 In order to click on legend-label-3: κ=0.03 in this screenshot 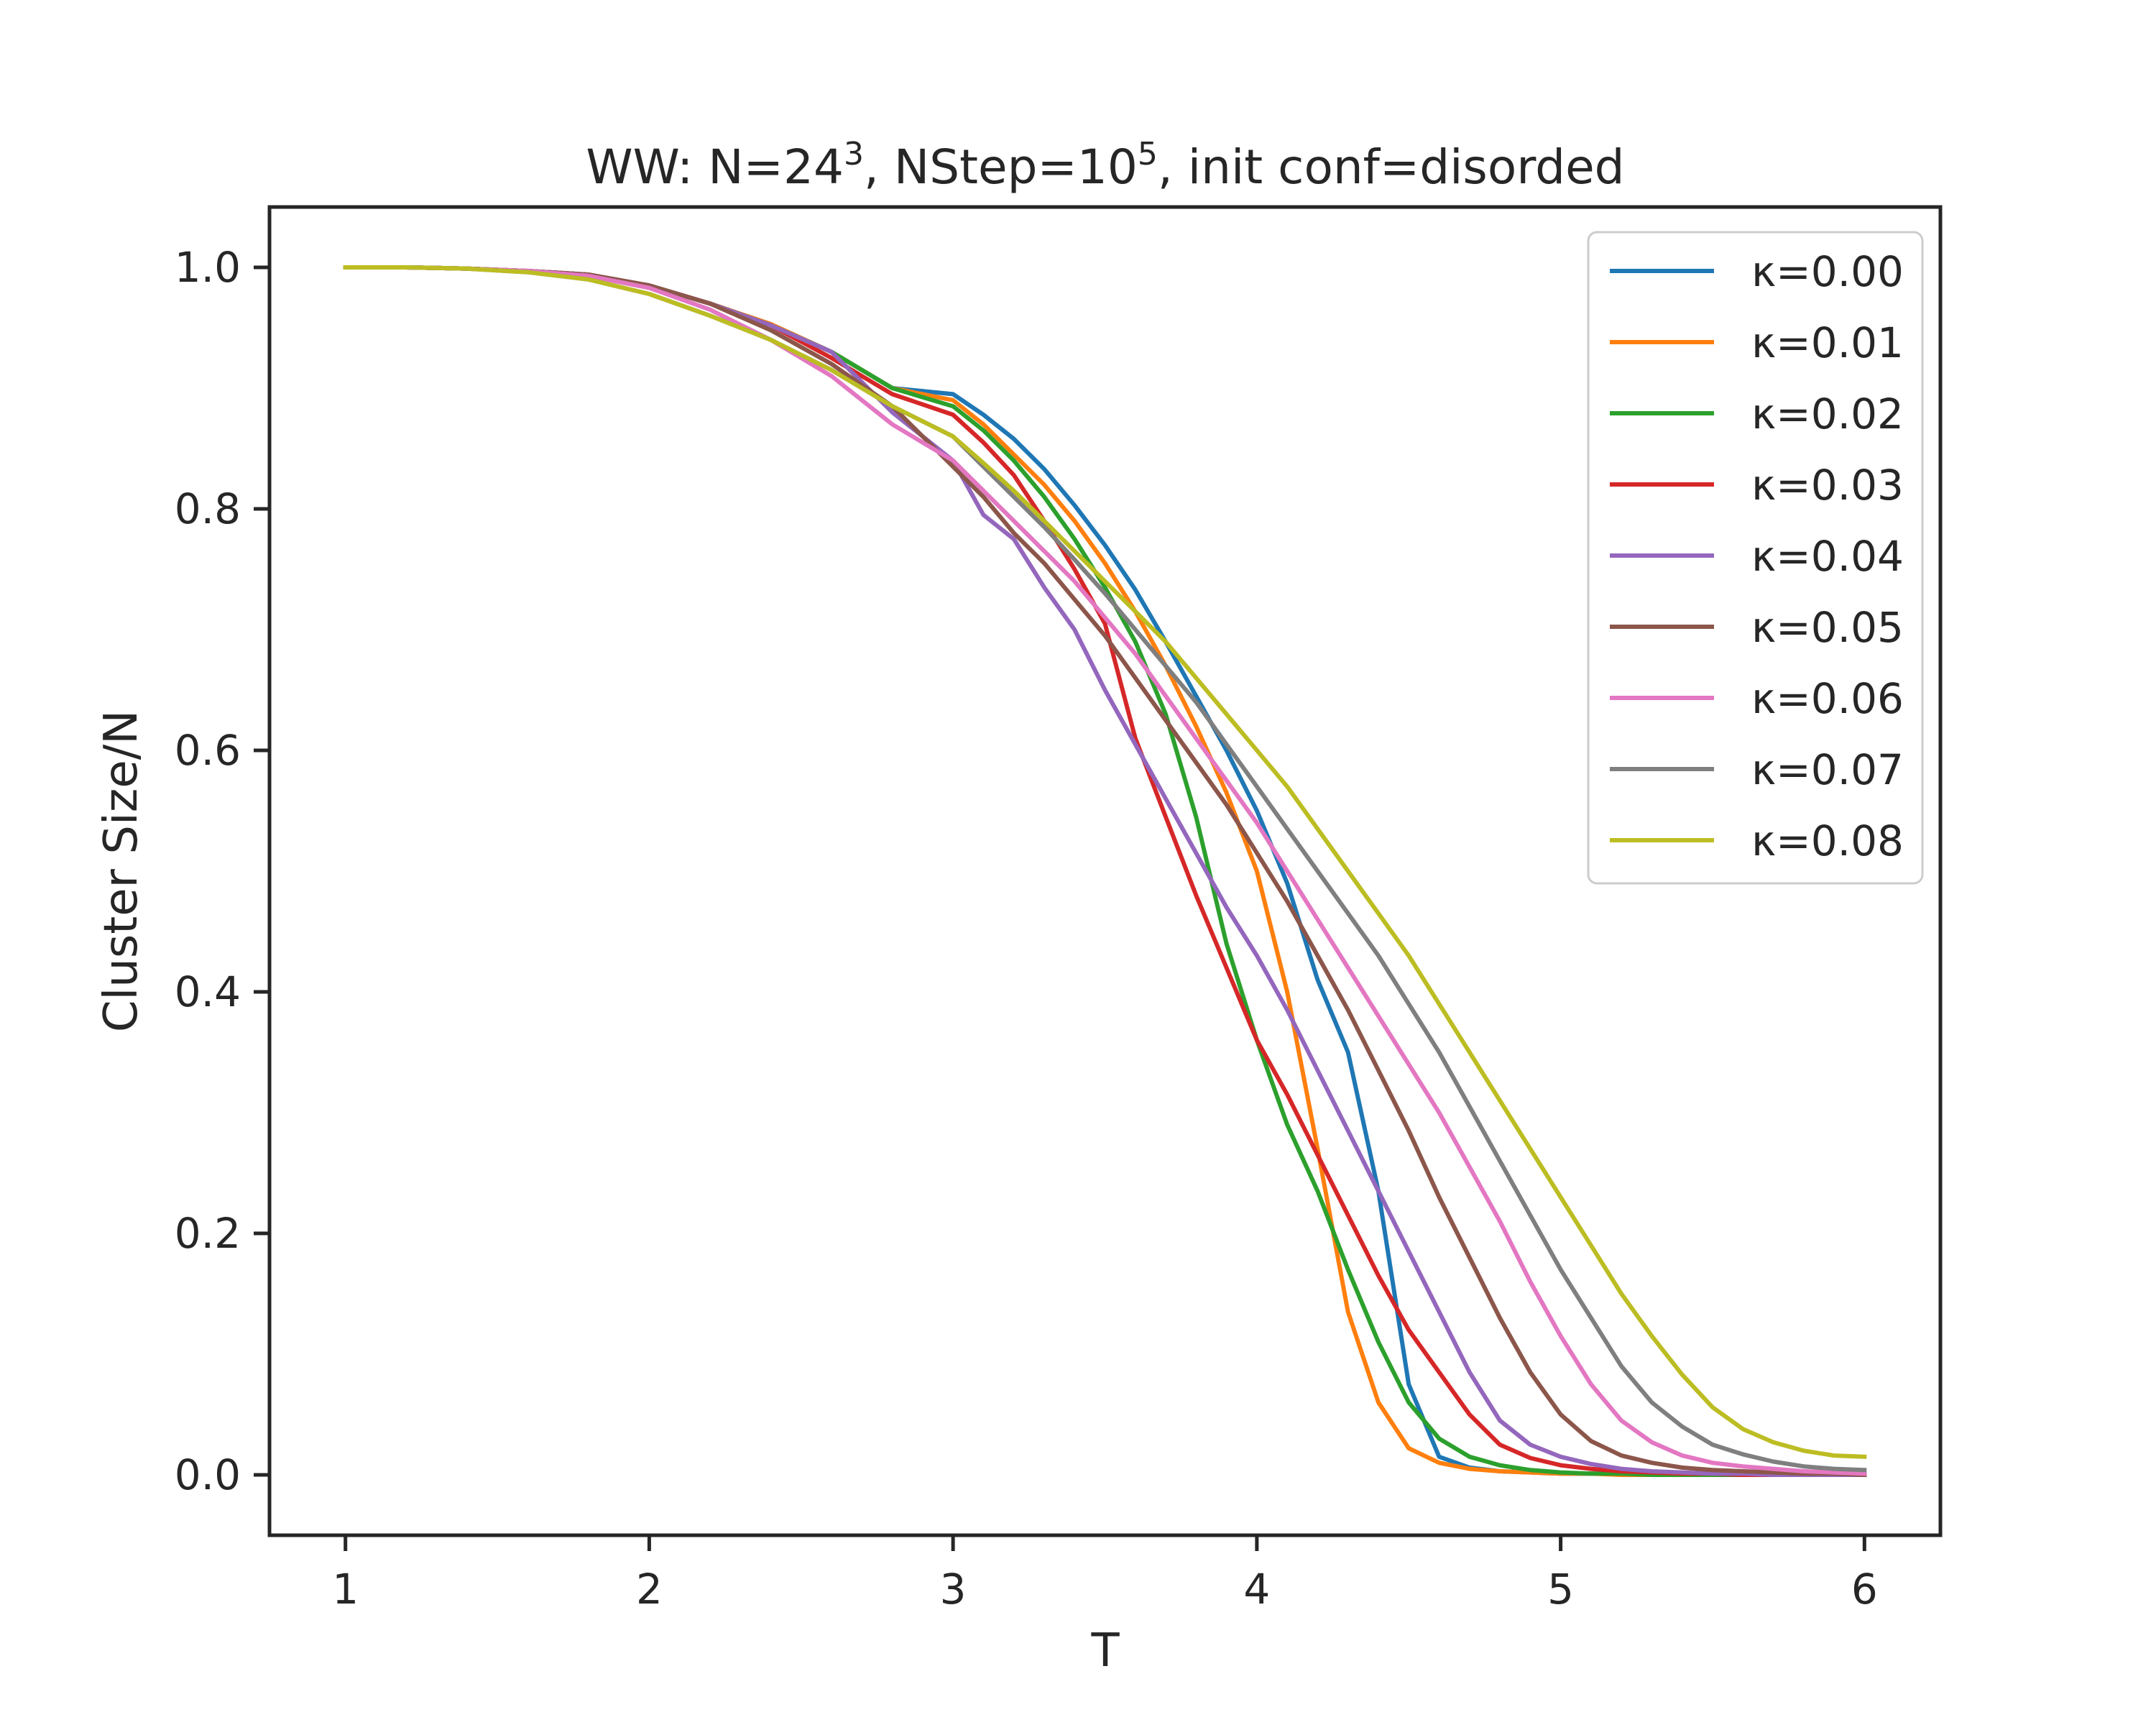, I will do `click(1827, 485)`.